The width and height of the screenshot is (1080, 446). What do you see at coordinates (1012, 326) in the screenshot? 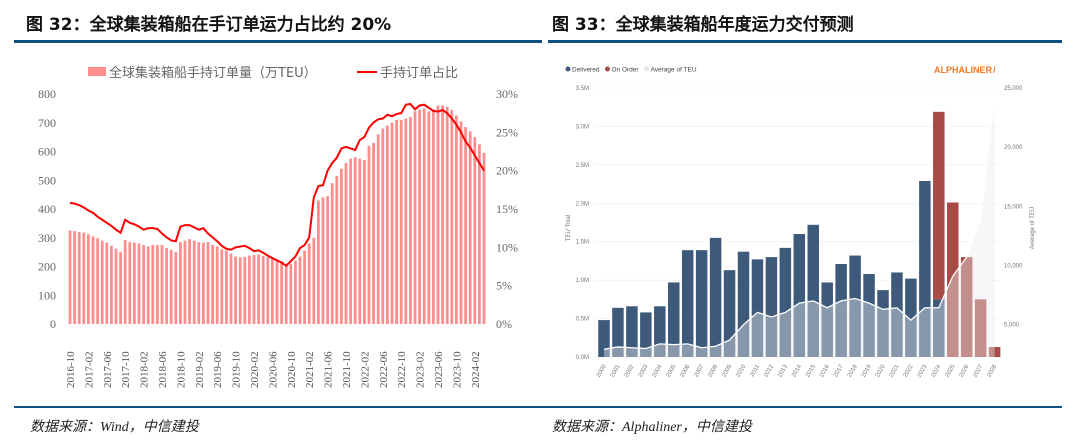
I see `y2-tick-label: 5,000` at bounding box center [1012, 326].